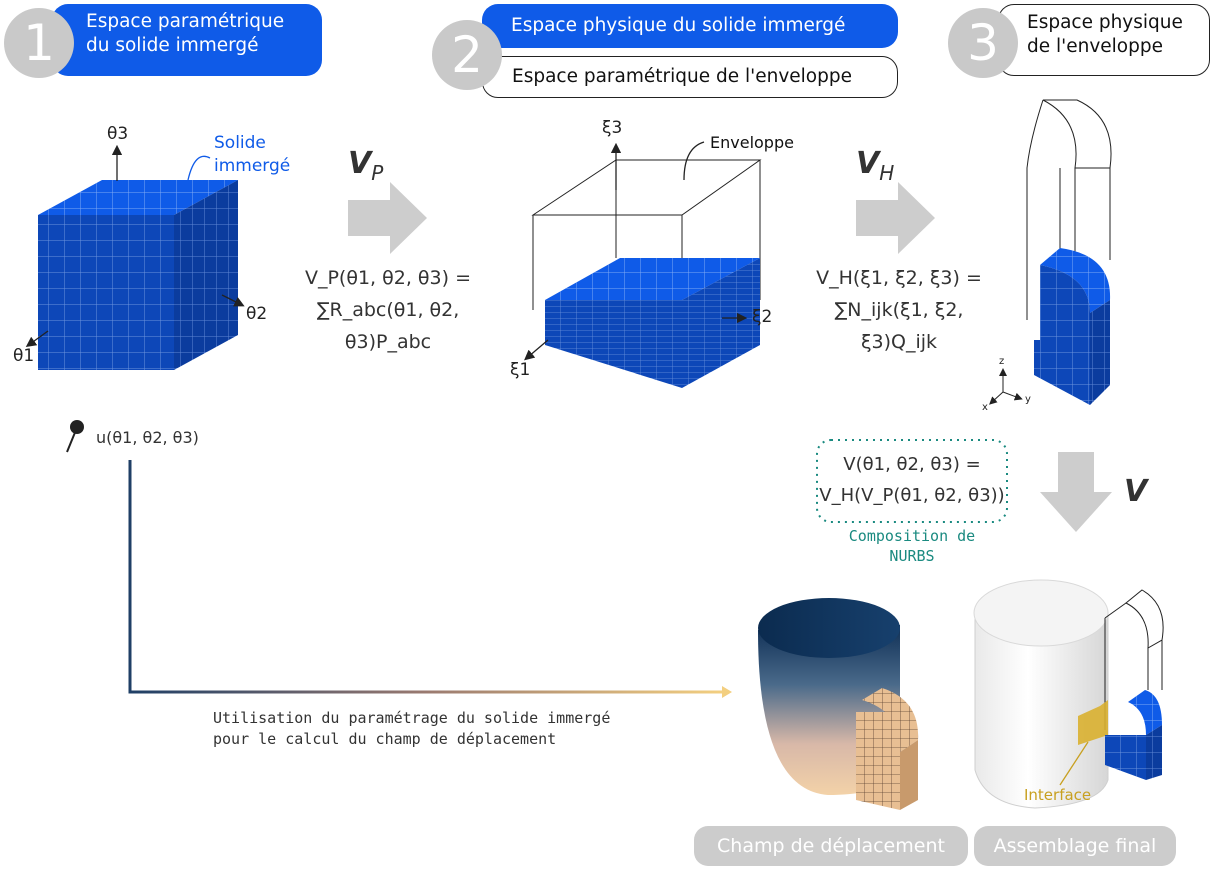 This screenshot has height=870, width=1217. What do you see at coordinates (536, 350) in the screenshot?
I see `axis-xi1-line` at bounding box center [536, 350].